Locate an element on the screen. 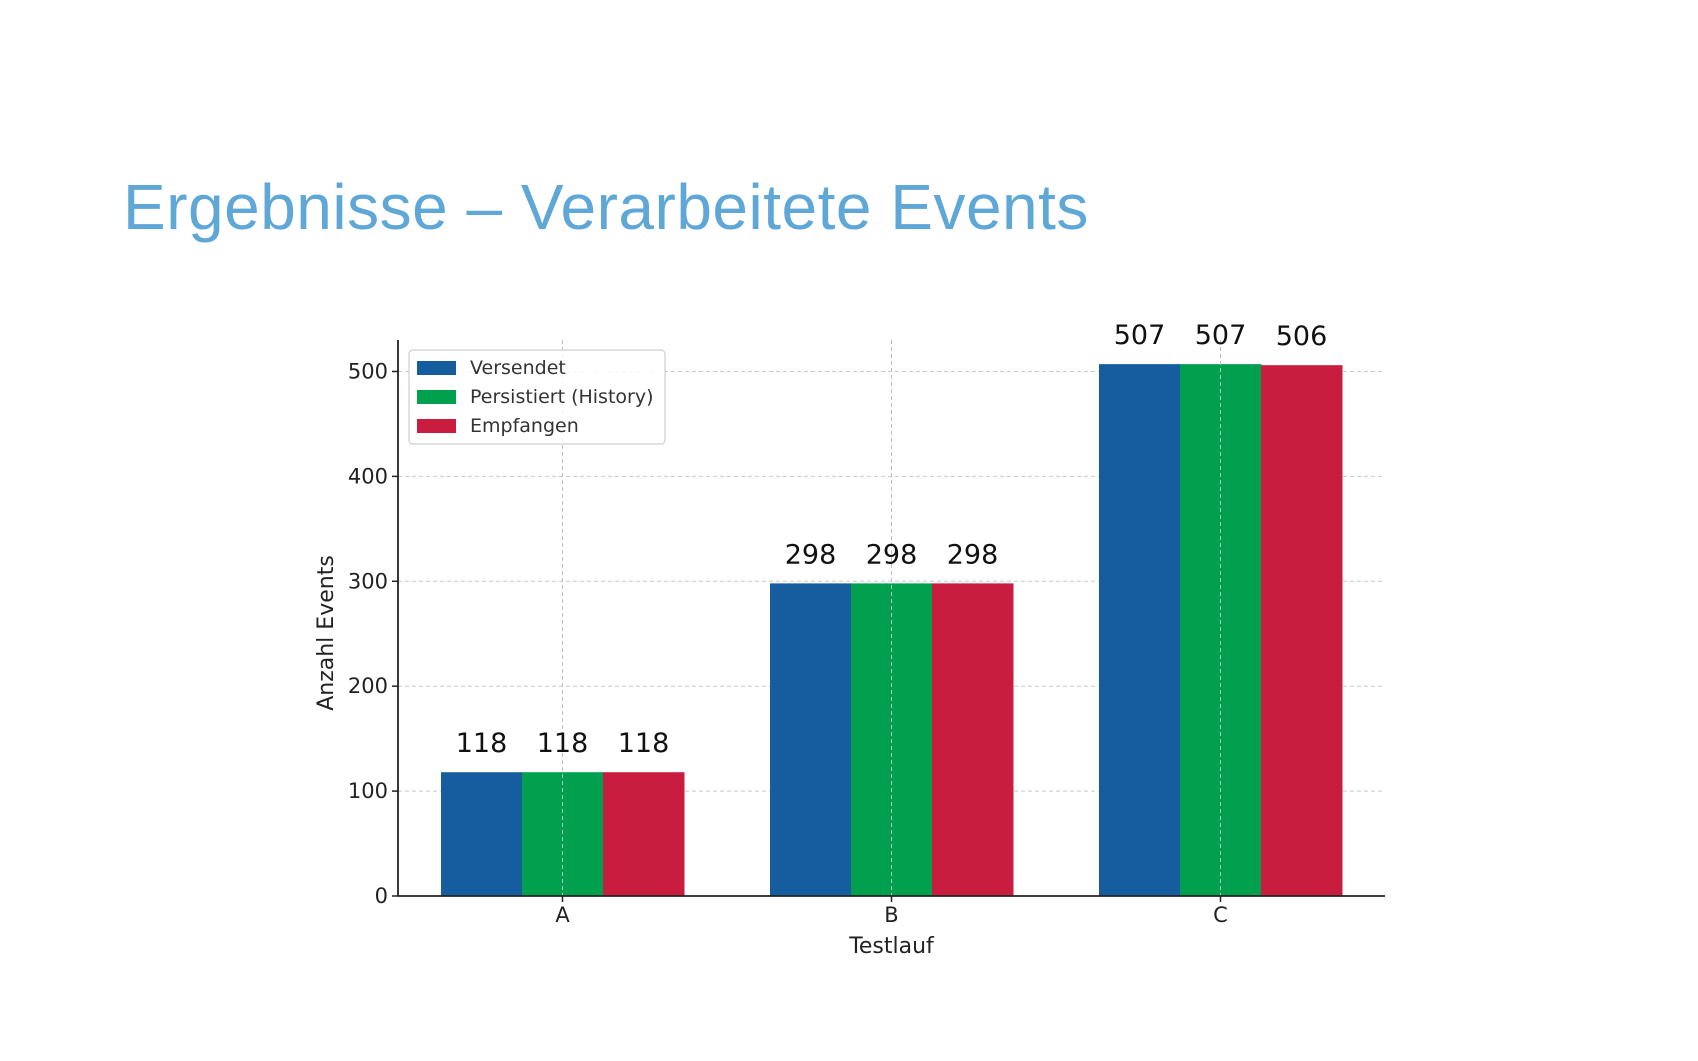 This screenshot has height=1061, width=1698. legend-label: Empfangen is located at coordinates (524, 426).